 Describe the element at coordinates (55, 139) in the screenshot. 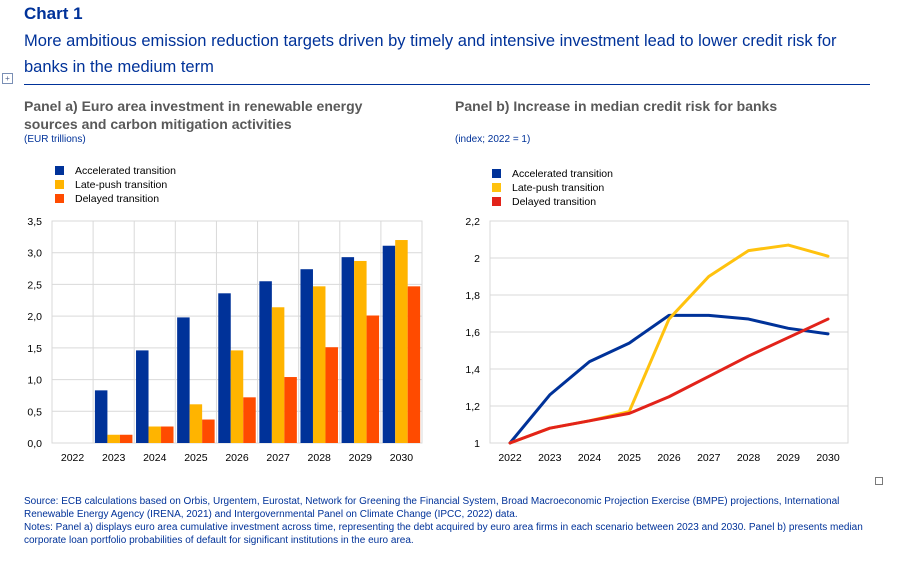

I see `panel-a-unit: (EUR trillions)` at that location.